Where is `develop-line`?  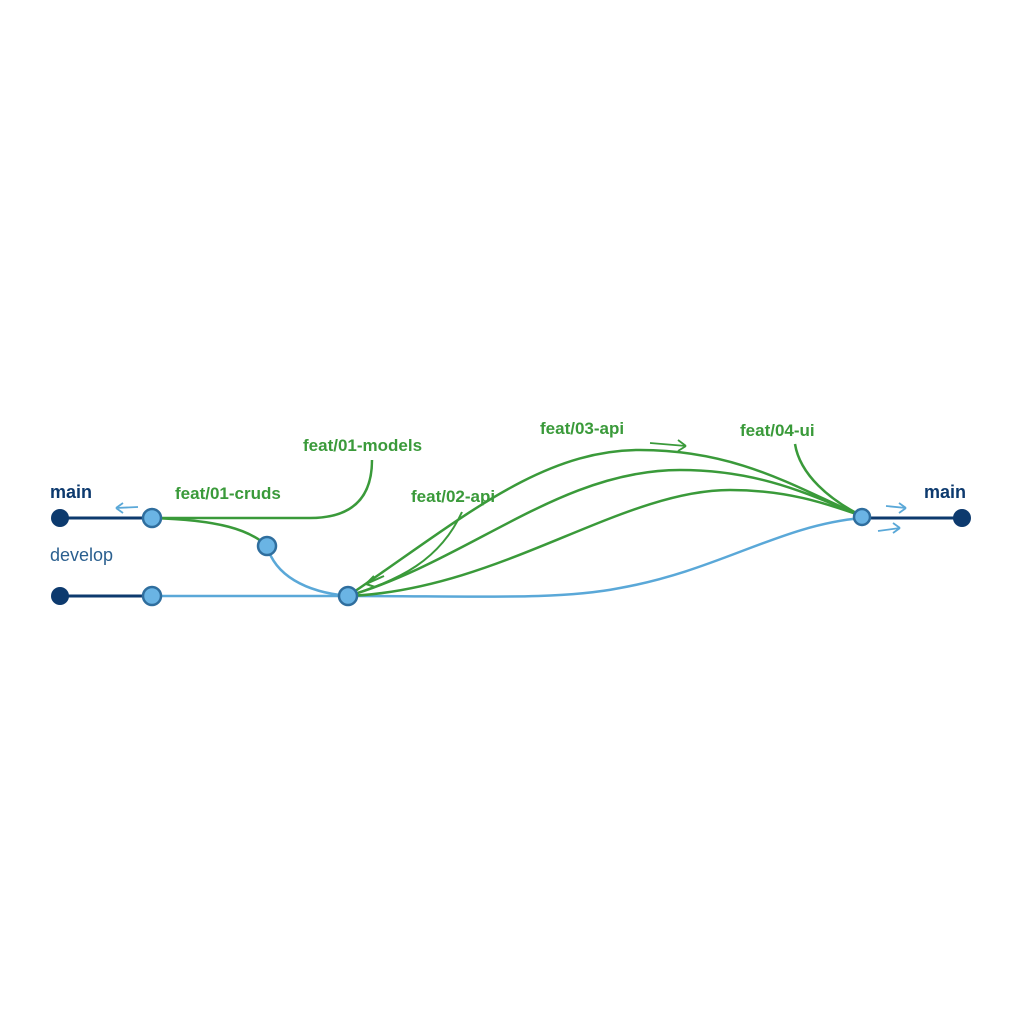 develop-line is located at coordinates (507, 557).